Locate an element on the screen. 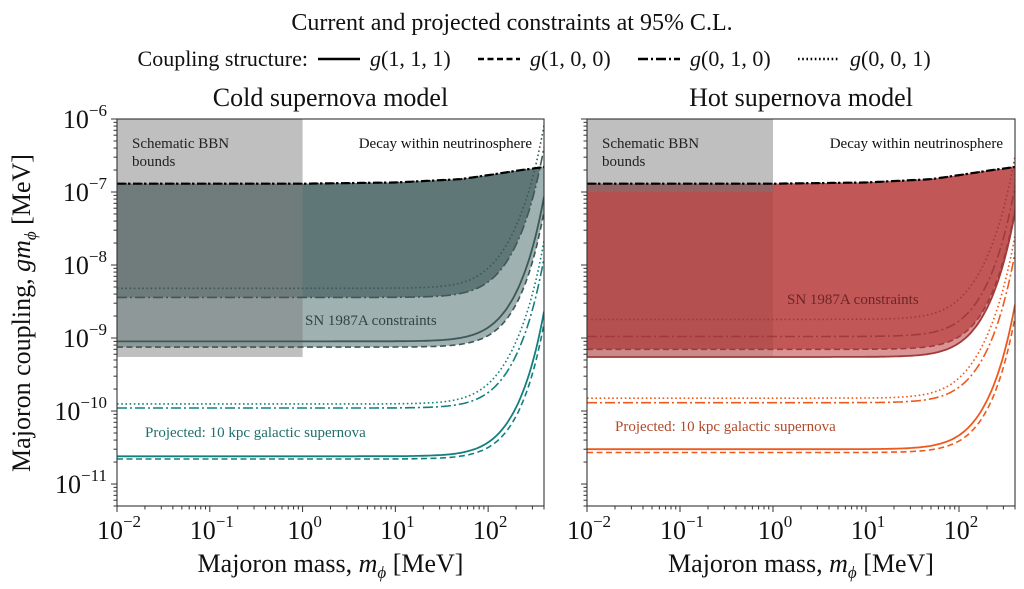  y-tick-label: 10⁻⁷ is located at coordinates (85, 190).